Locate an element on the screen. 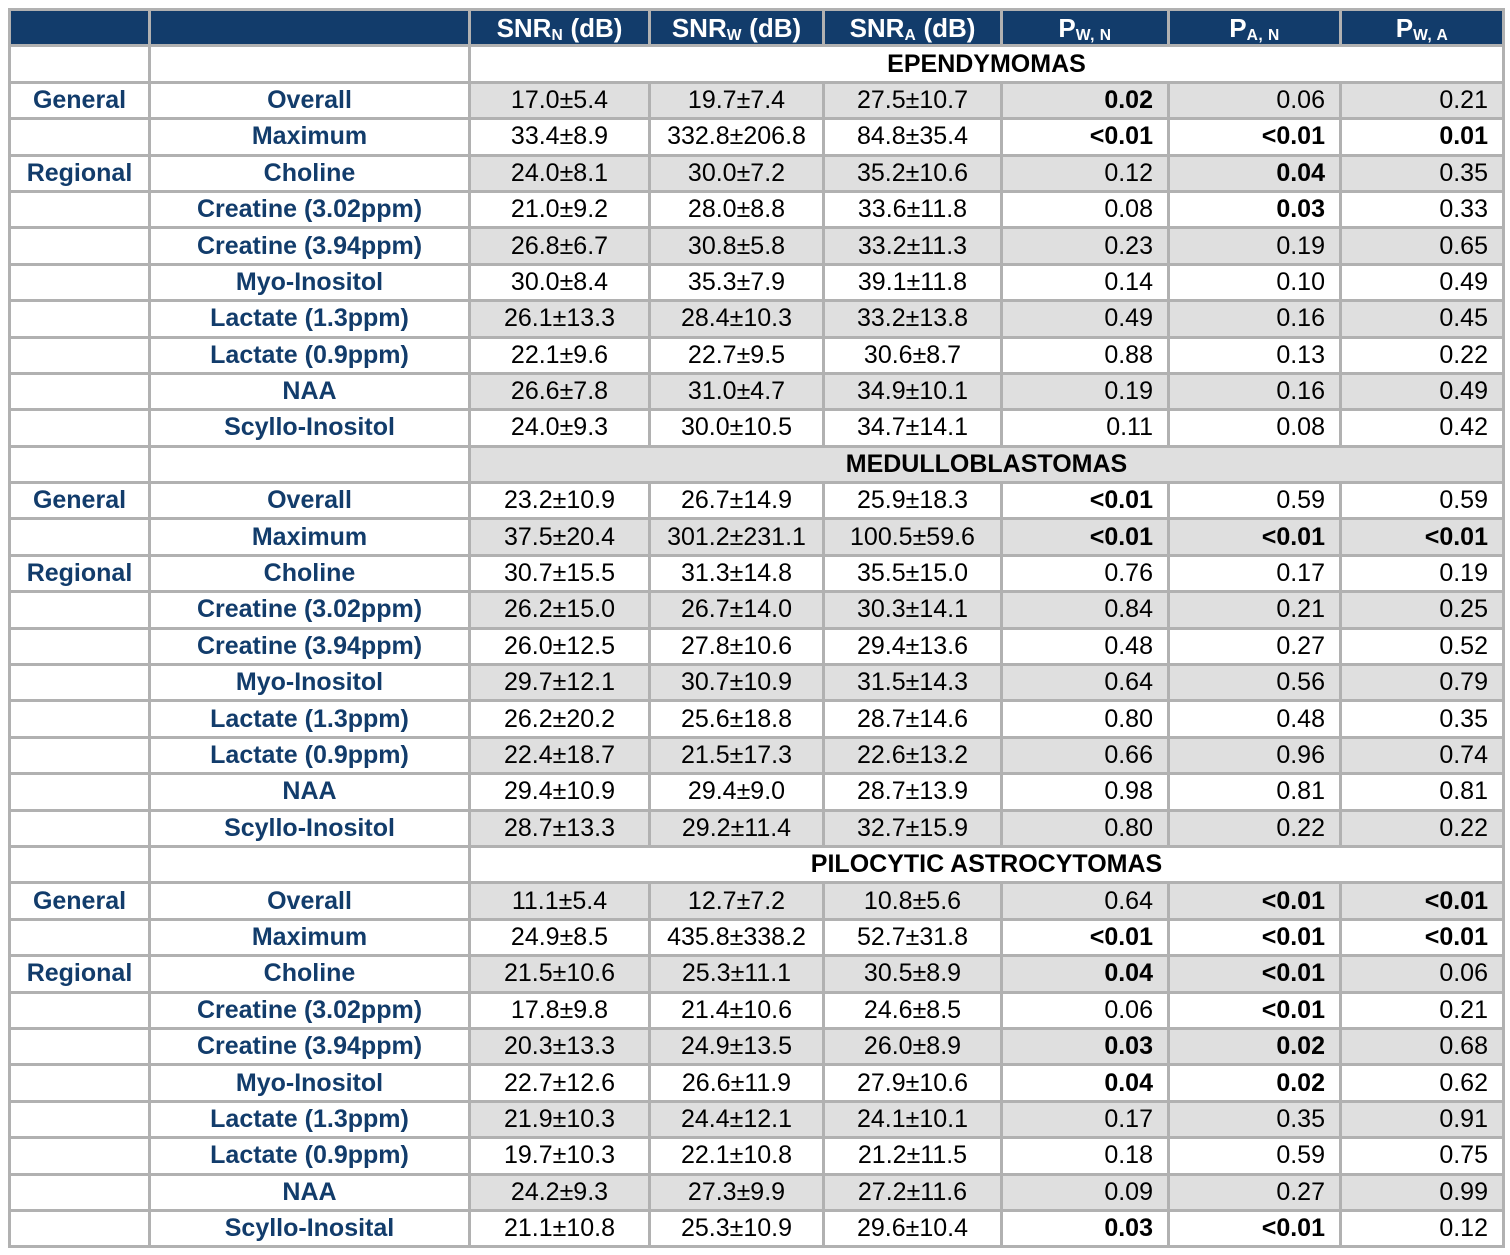 This screenshot has width=1510, height=1255. p-wn-cell: 0.18 is located at coordinates (1085, 1156).